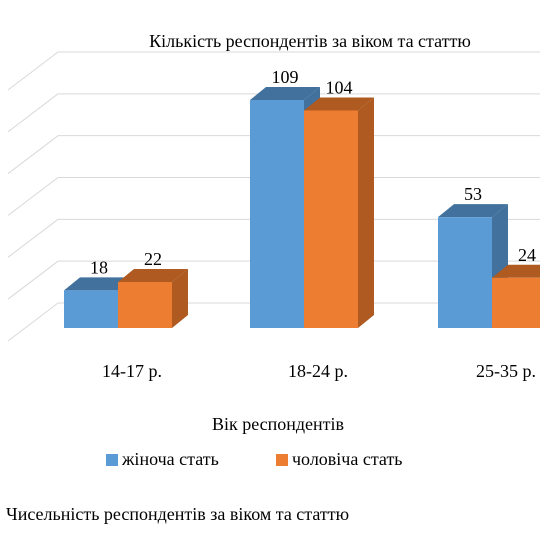 This screenshot has height=540, width=540. What do you see at coordinates (170, 459) in the screenshot?
I see `legend-label-female: жіноча стать` at bounding box center [170, 459].